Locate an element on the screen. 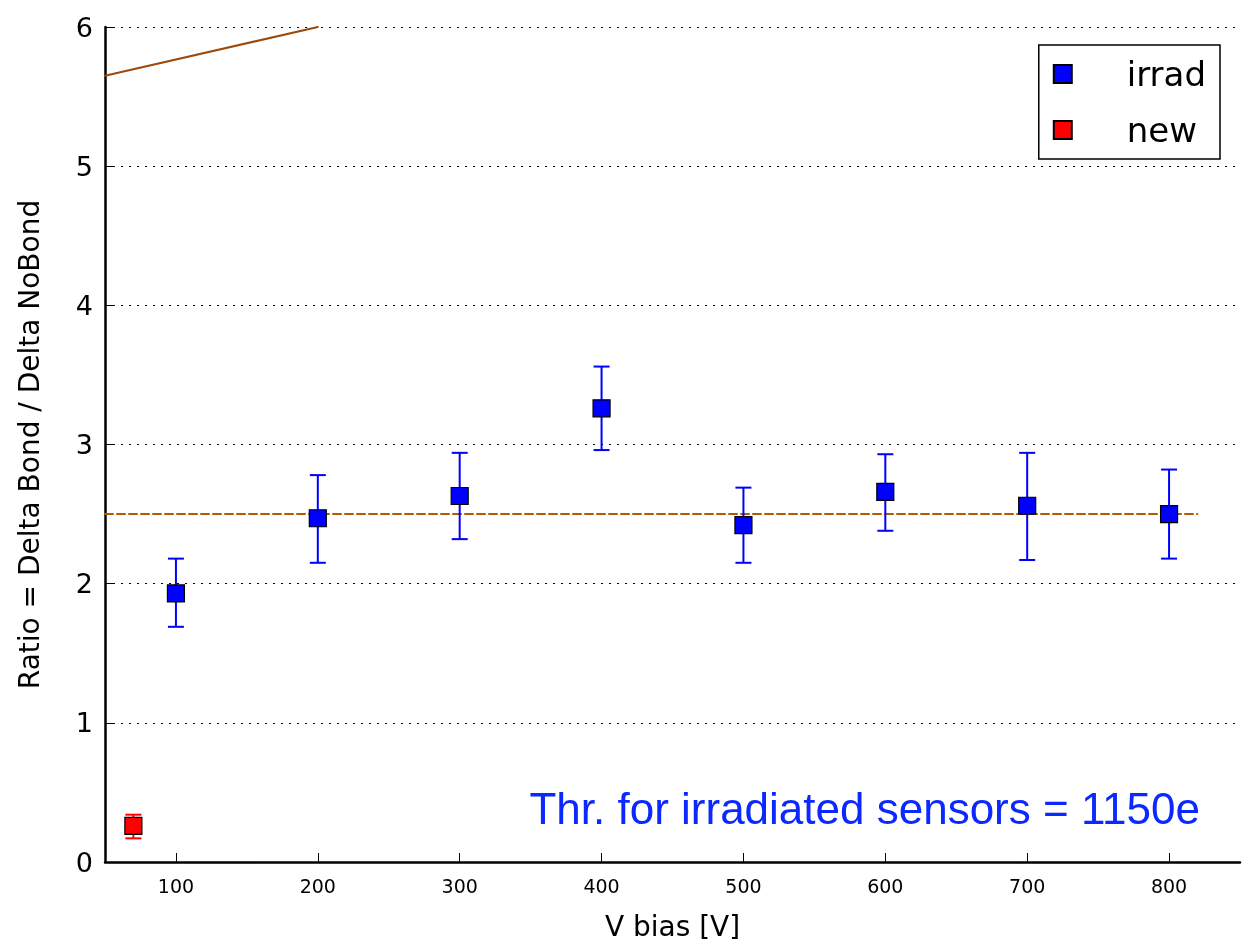 This screenshot has width=1255, height=945. x-tick-label: 500 is located at coordinates (743, 885).